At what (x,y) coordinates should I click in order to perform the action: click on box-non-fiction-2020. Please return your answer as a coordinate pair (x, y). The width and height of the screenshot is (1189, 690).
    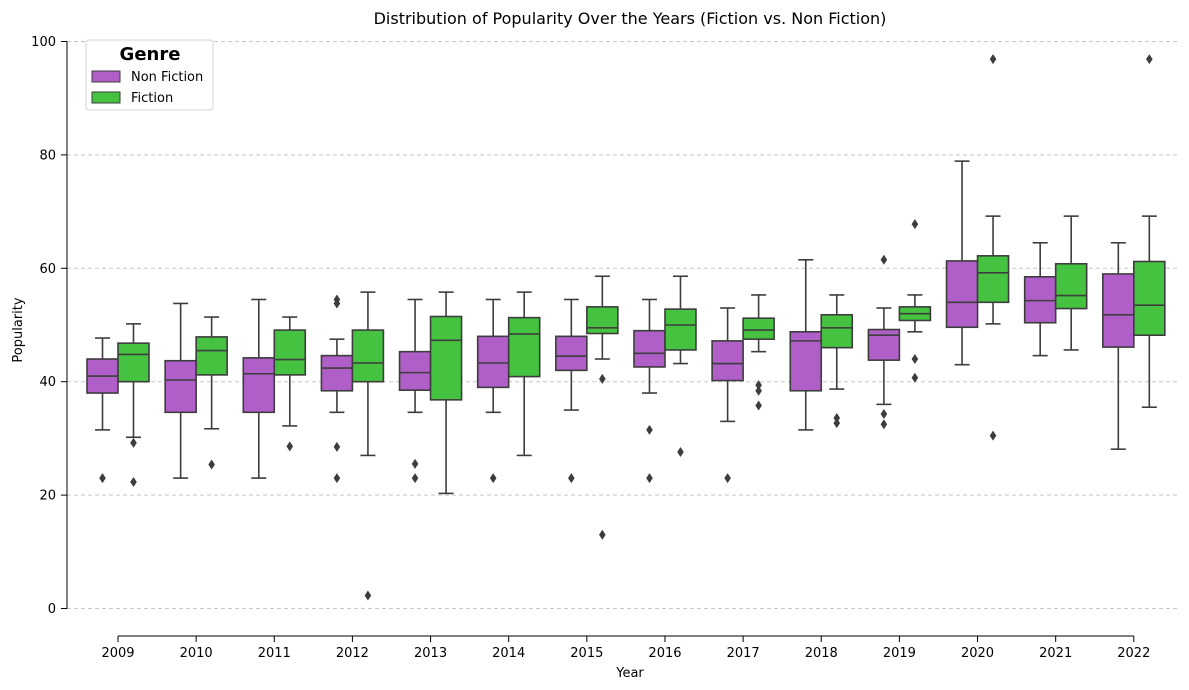
    Looking at the image, I should click on (962, 263).